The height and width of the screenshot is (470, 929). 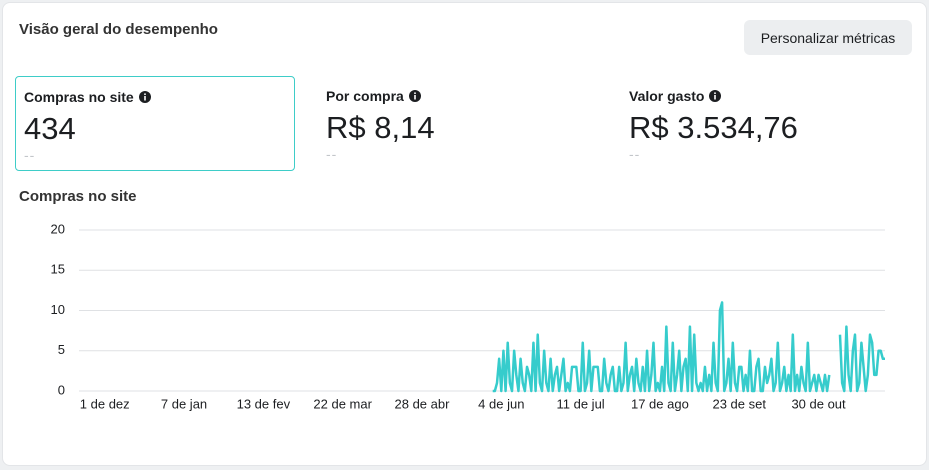 What do you see at coordinates (660, 403) in the screenshot?
I see `x-tick-label: 17 de ago` at bounding box center [660, 403].